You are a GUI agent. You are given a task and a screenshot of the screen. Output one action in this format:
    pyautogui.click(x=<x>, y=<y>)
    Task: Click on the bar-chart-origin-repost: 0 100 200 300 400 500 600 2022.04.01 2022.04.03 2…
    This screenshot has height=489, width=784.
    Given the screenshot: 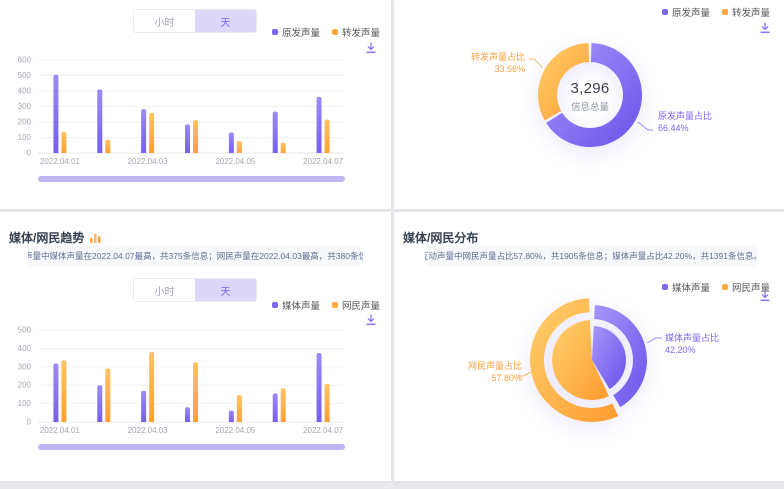 What is the action you would take?
    pyautogui.click(x=181, y=111)
    